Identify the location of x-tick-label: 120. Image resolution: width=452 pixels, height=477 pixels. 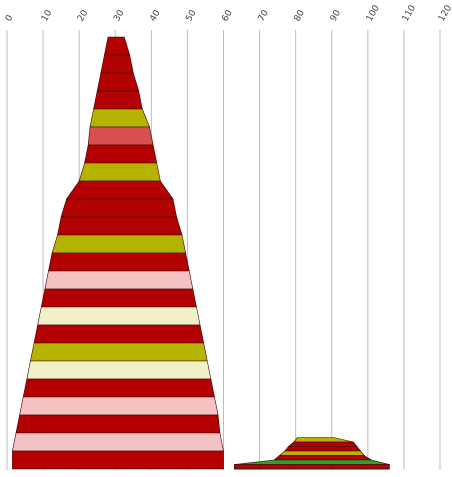
(444, 13).